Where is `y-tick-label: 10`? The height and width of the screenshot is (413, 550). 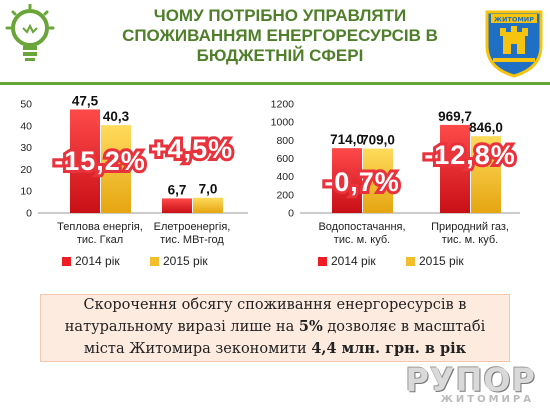
y-tick-label: 10 is located at coordinates (26, 192).